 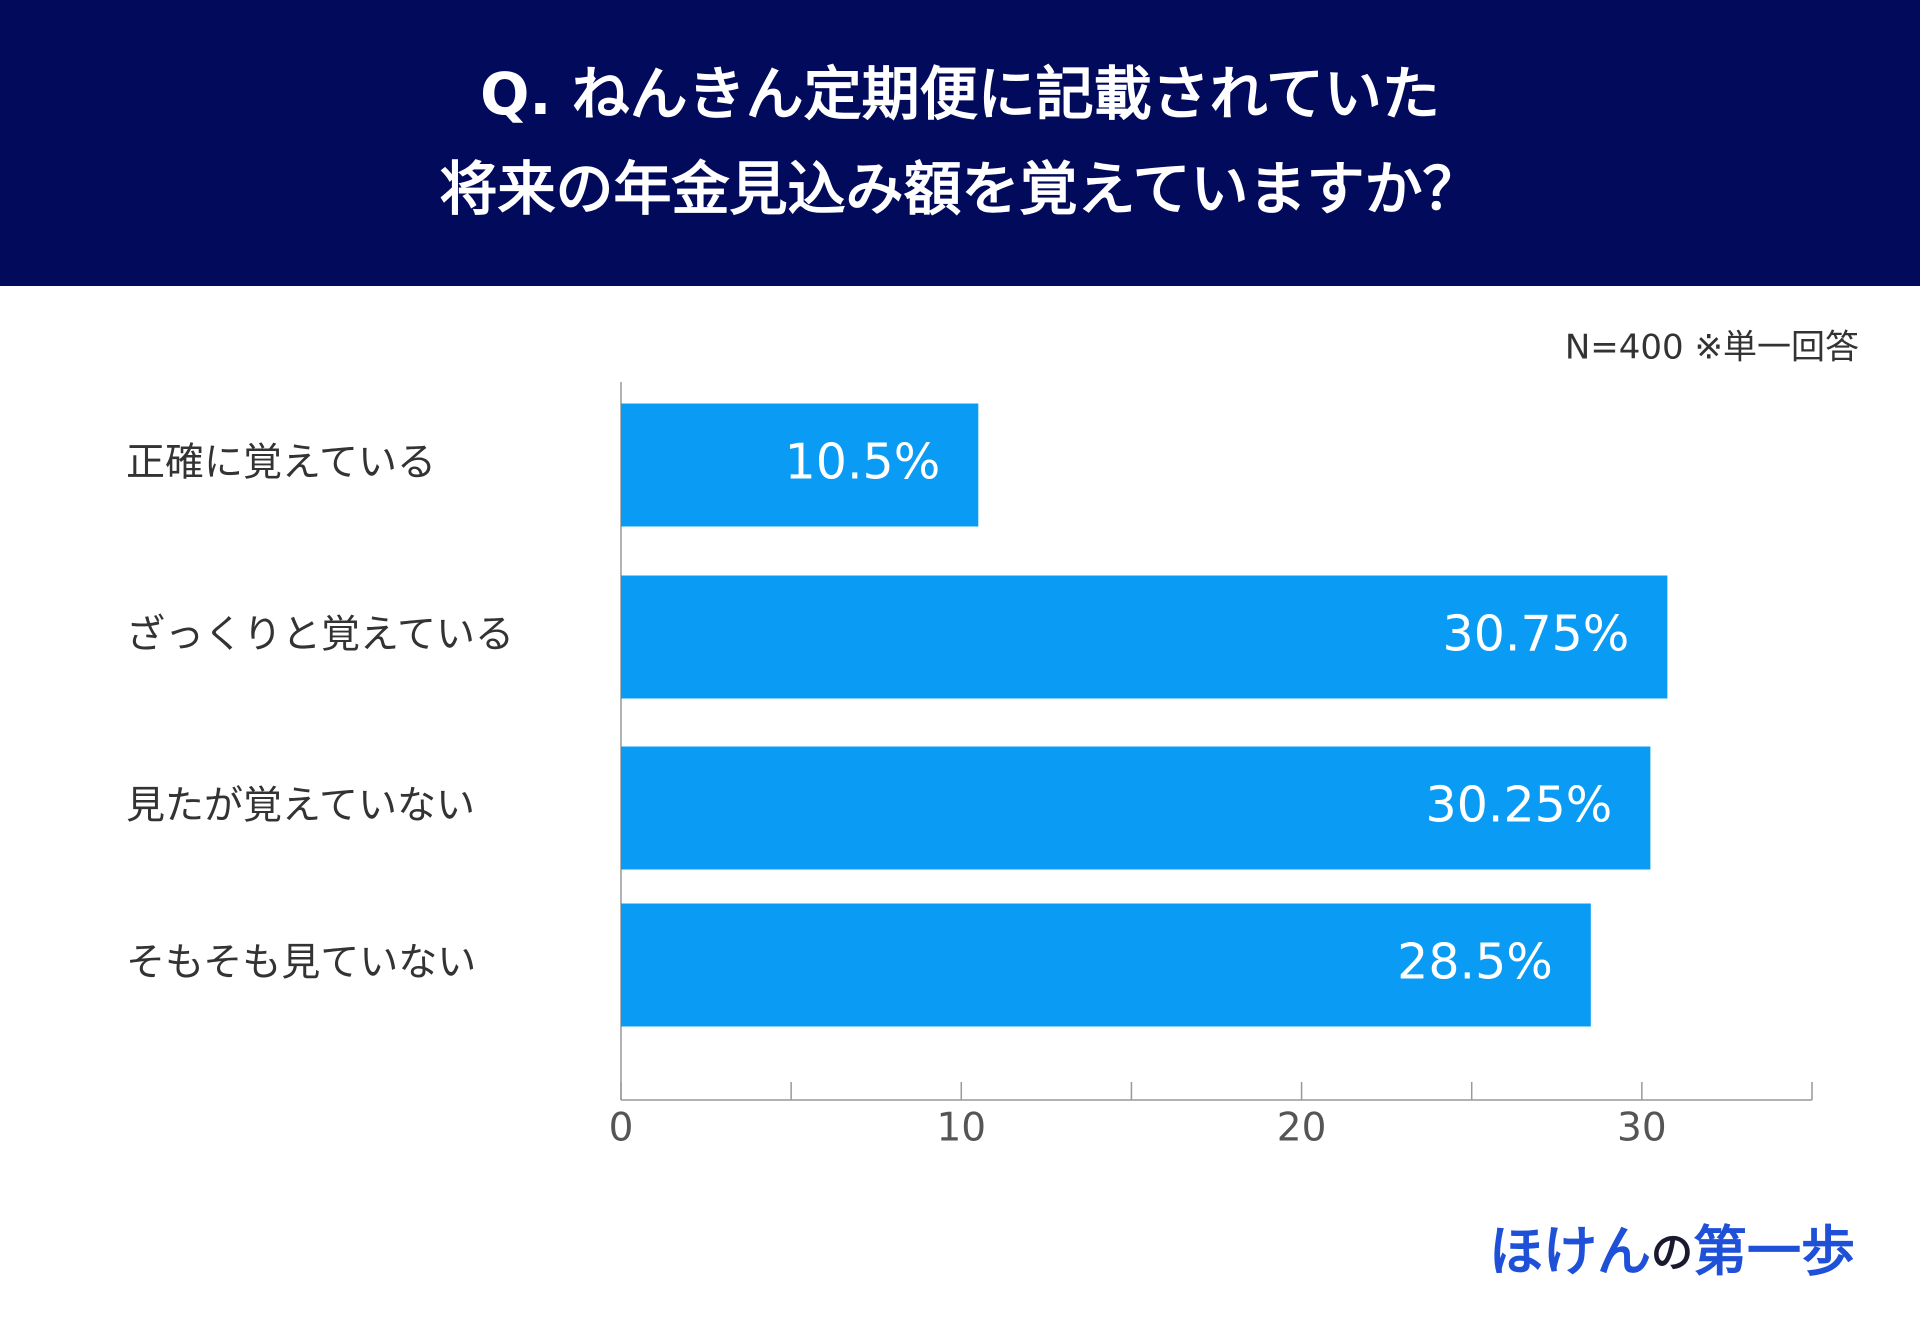 I want to click on logo: ほけんの第一歩, so click(x=1672, y=1251).